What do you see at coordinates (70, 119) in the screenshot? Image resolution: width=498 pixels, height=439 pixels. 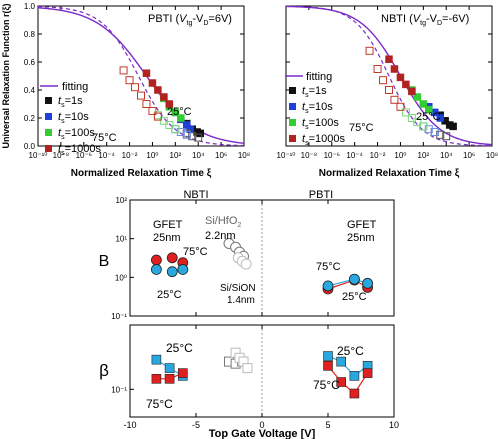 I see `pbti-legend: fitting ts=1s ts=10s ts=100s ts=1000s` at bounding box center [70, 119].